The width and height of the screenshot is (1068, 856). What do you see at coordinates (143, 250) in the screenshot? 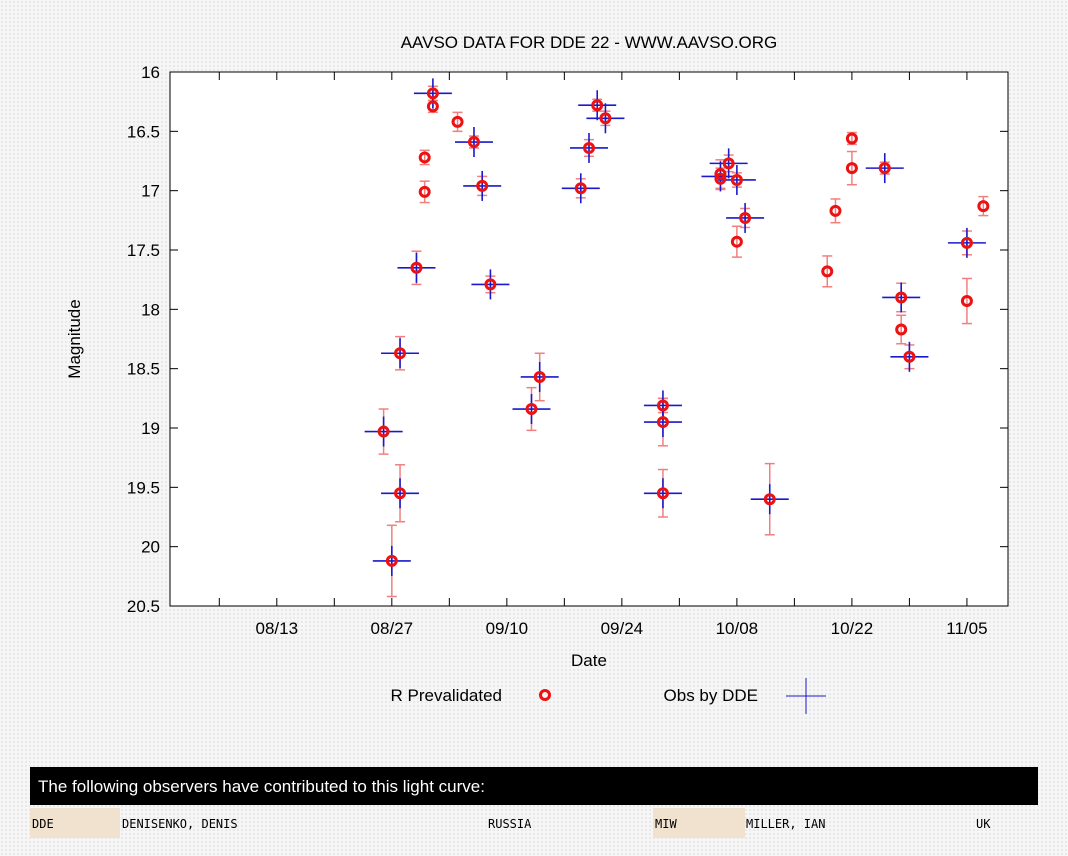
I see `y-tick-label: 17.5` at bounding box center [143, 250].